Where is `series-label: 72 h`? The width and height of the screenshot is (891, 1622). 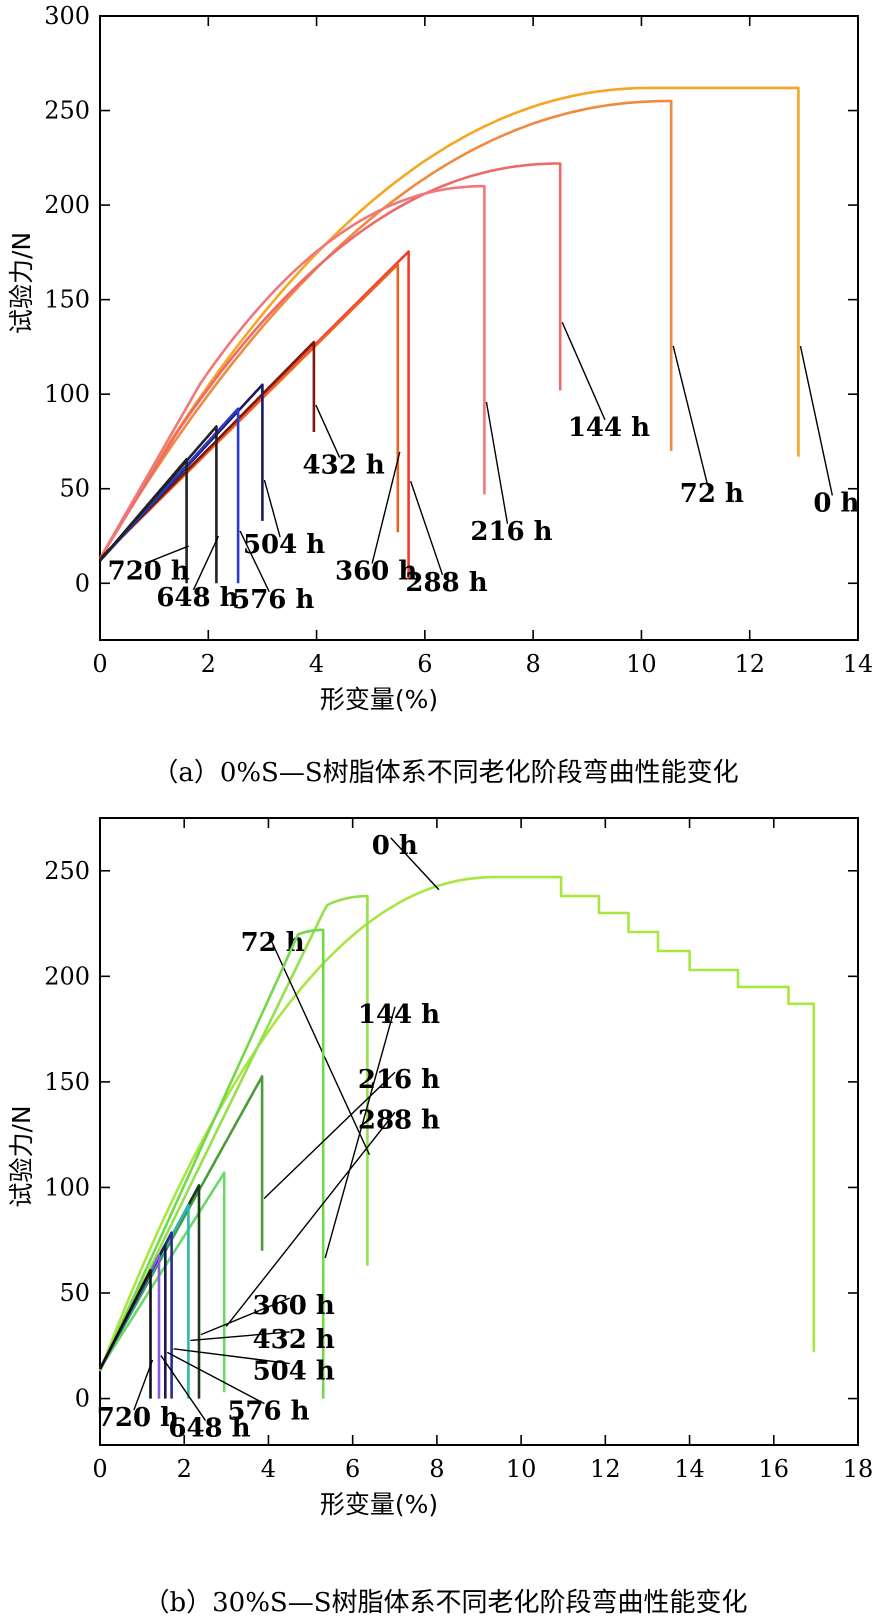 series-label: 72 h is located at coordinates (712, 494).